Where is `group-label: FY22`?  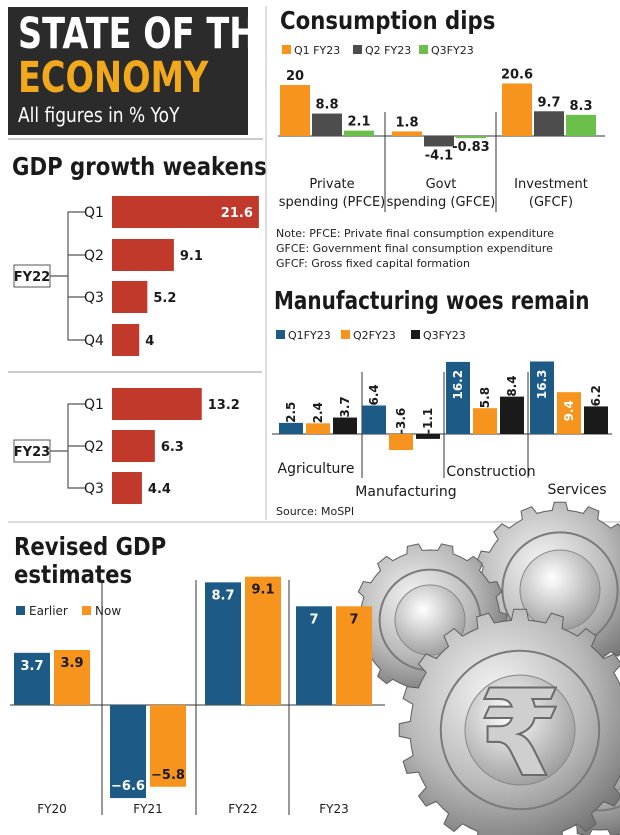 group-label: FY22 is located at coordinates (32, 277).